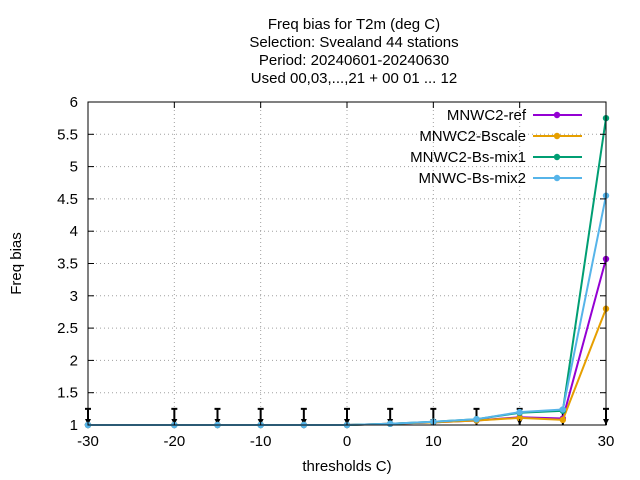 The image size is (640, 480). What do you see at coordinates (487, 115) in the screenshot?
I see `legend-label: MNWC2-ref` at bounding box center [487, 115].